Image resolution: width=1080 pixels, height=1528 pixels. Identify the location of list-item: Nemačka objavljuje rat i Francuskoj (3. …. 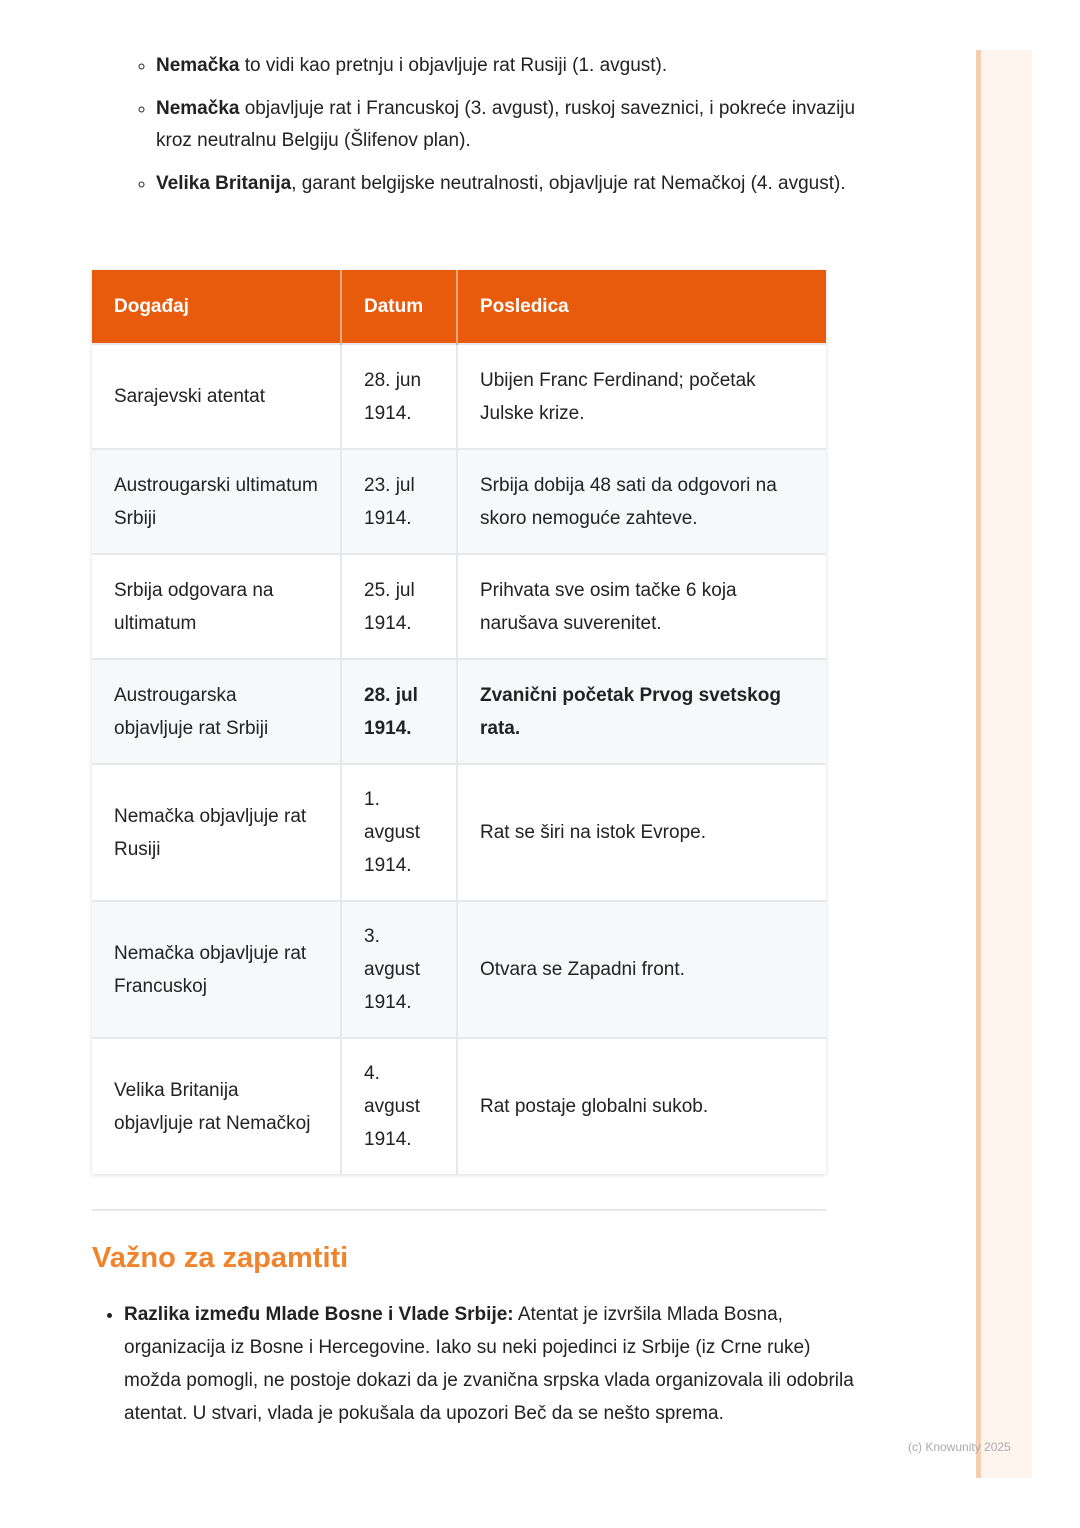
(506, 125).